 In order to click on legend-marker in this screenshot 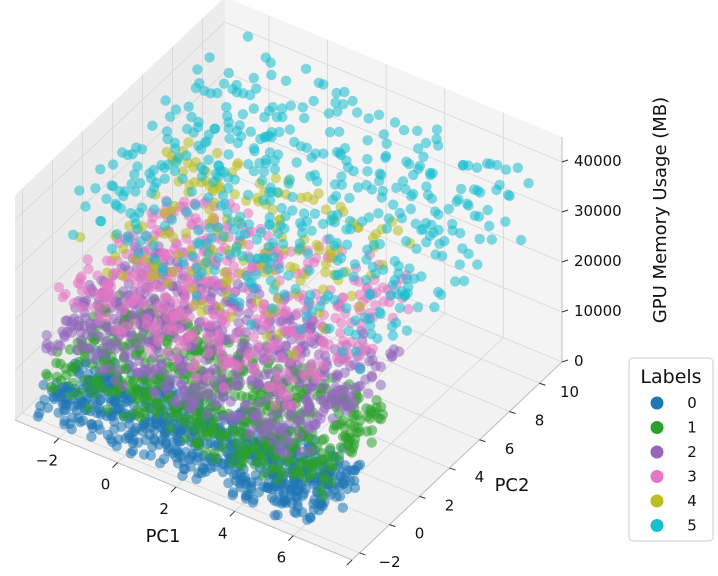, I will do `click(657, 501)`.